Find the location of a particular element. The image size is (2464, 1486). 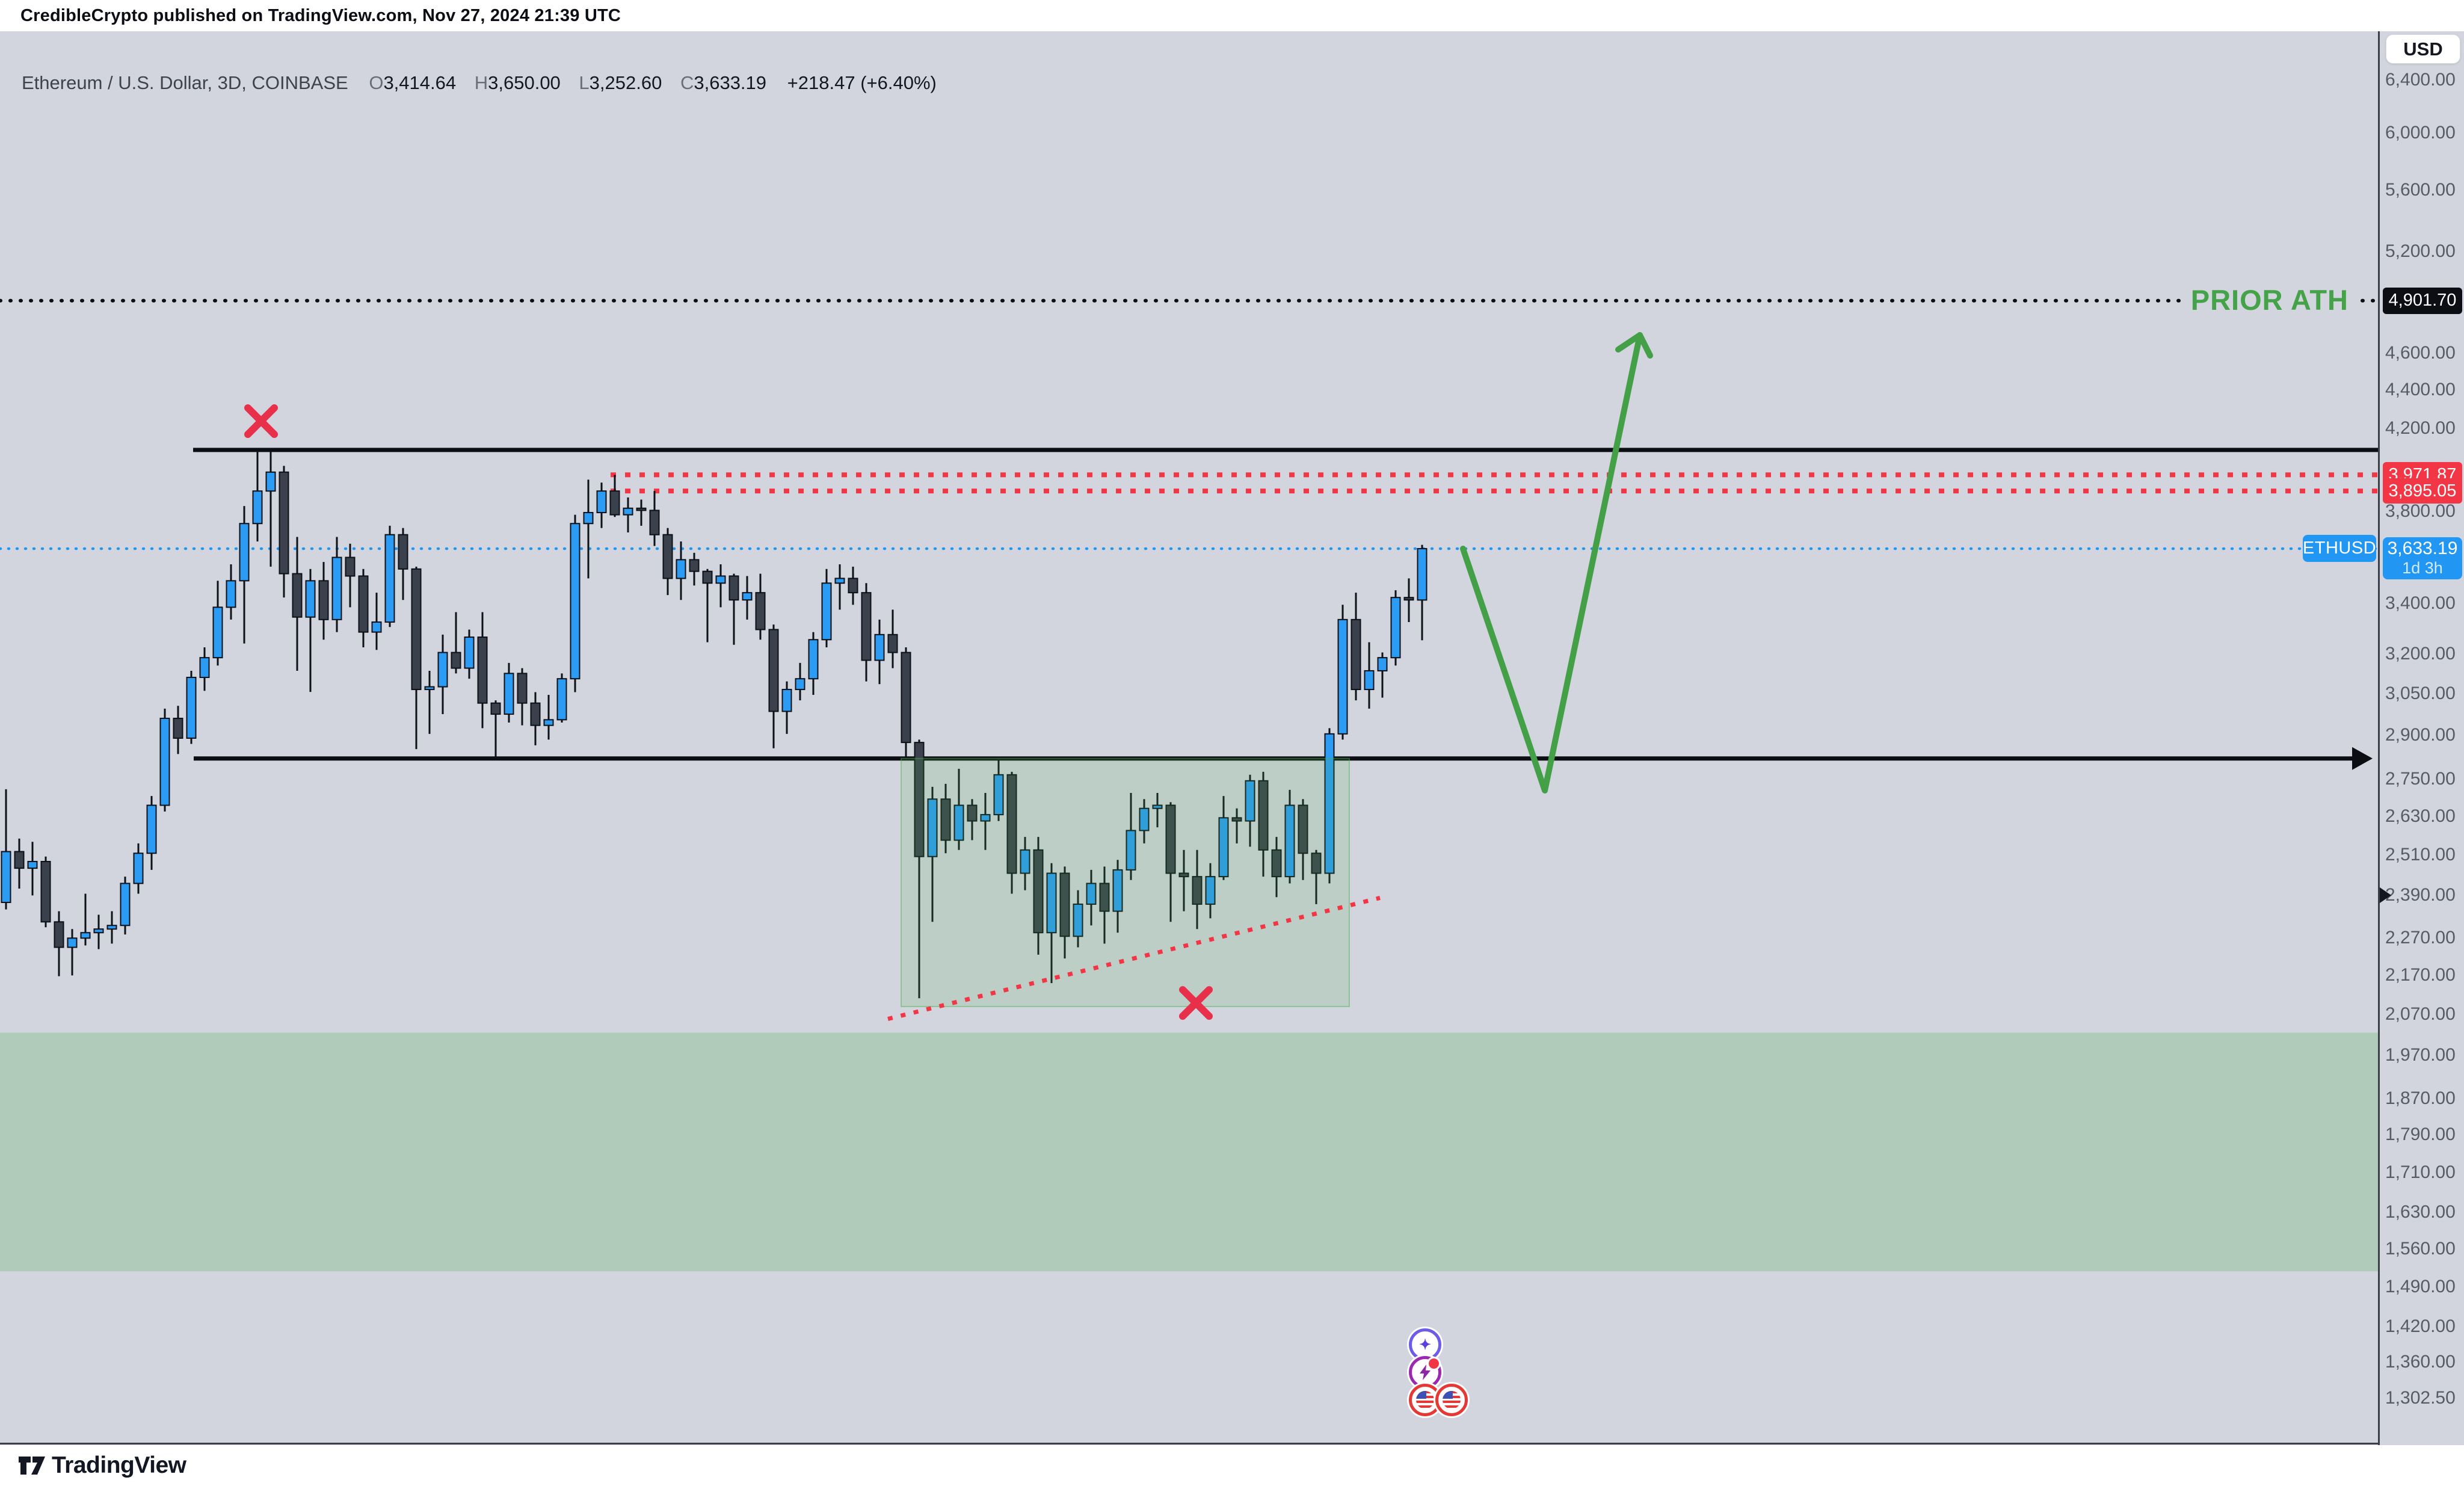

close-value: 3,633.19 is located at coordinates (730, 82).